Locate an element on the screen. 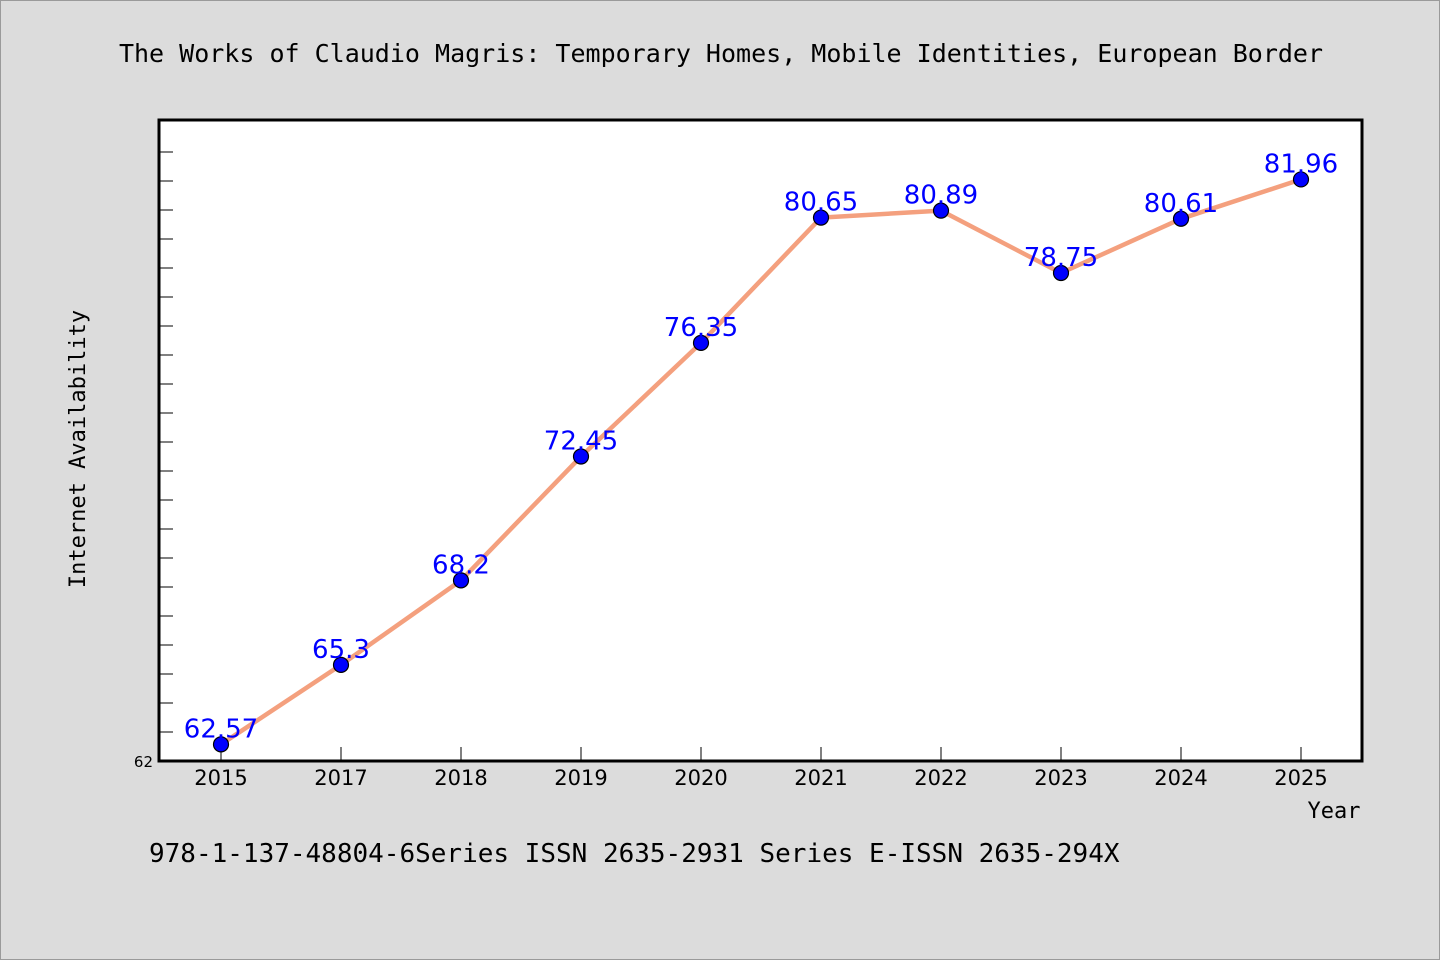 This screenshot has height=960, width=1440. data-label: 80.65 is located at coordinates (821, 203).